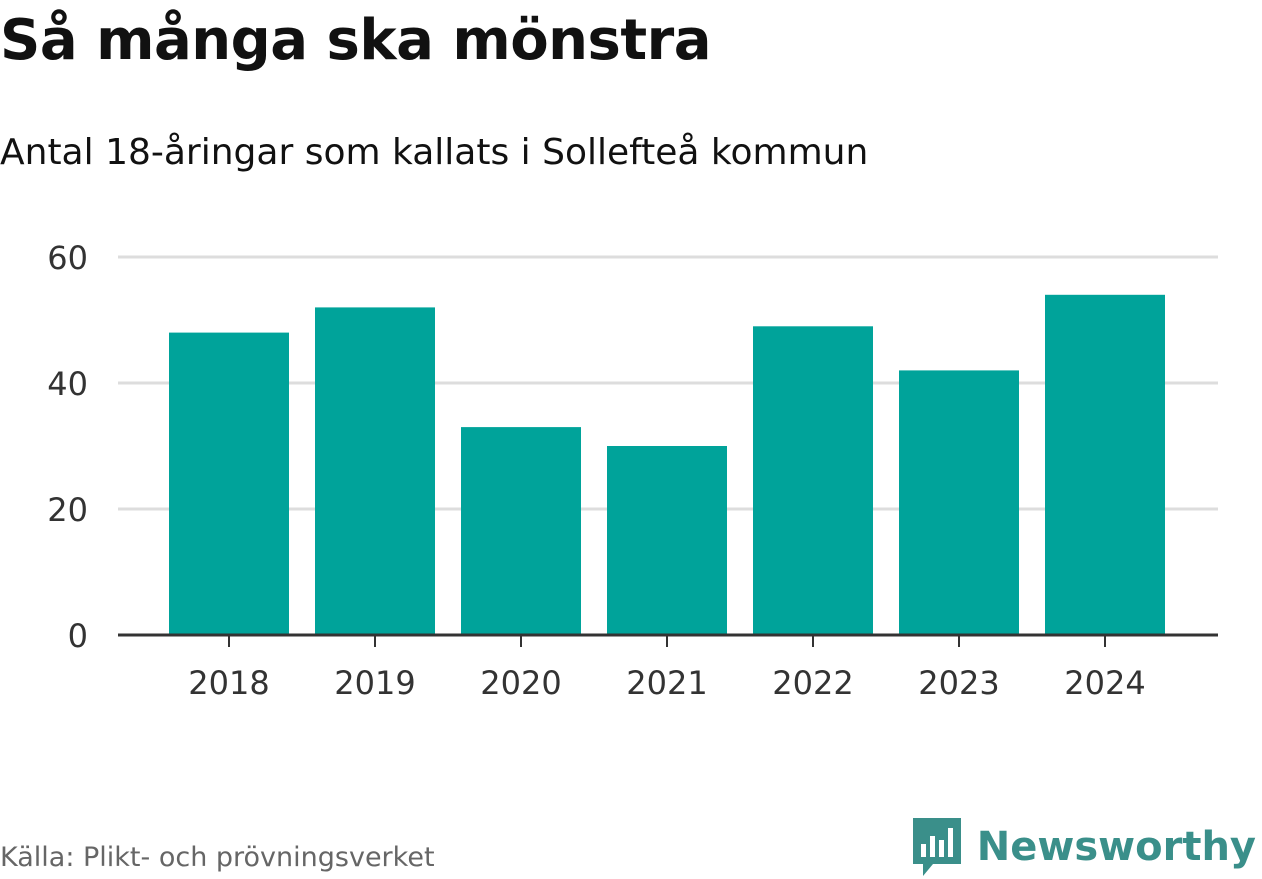 Image resolution: width=1262 pixels, height=879 pixels. What do you see at coordinates (375, 471) in the screenshot?
I see `bar-2019` at bounding box center [375, 471].